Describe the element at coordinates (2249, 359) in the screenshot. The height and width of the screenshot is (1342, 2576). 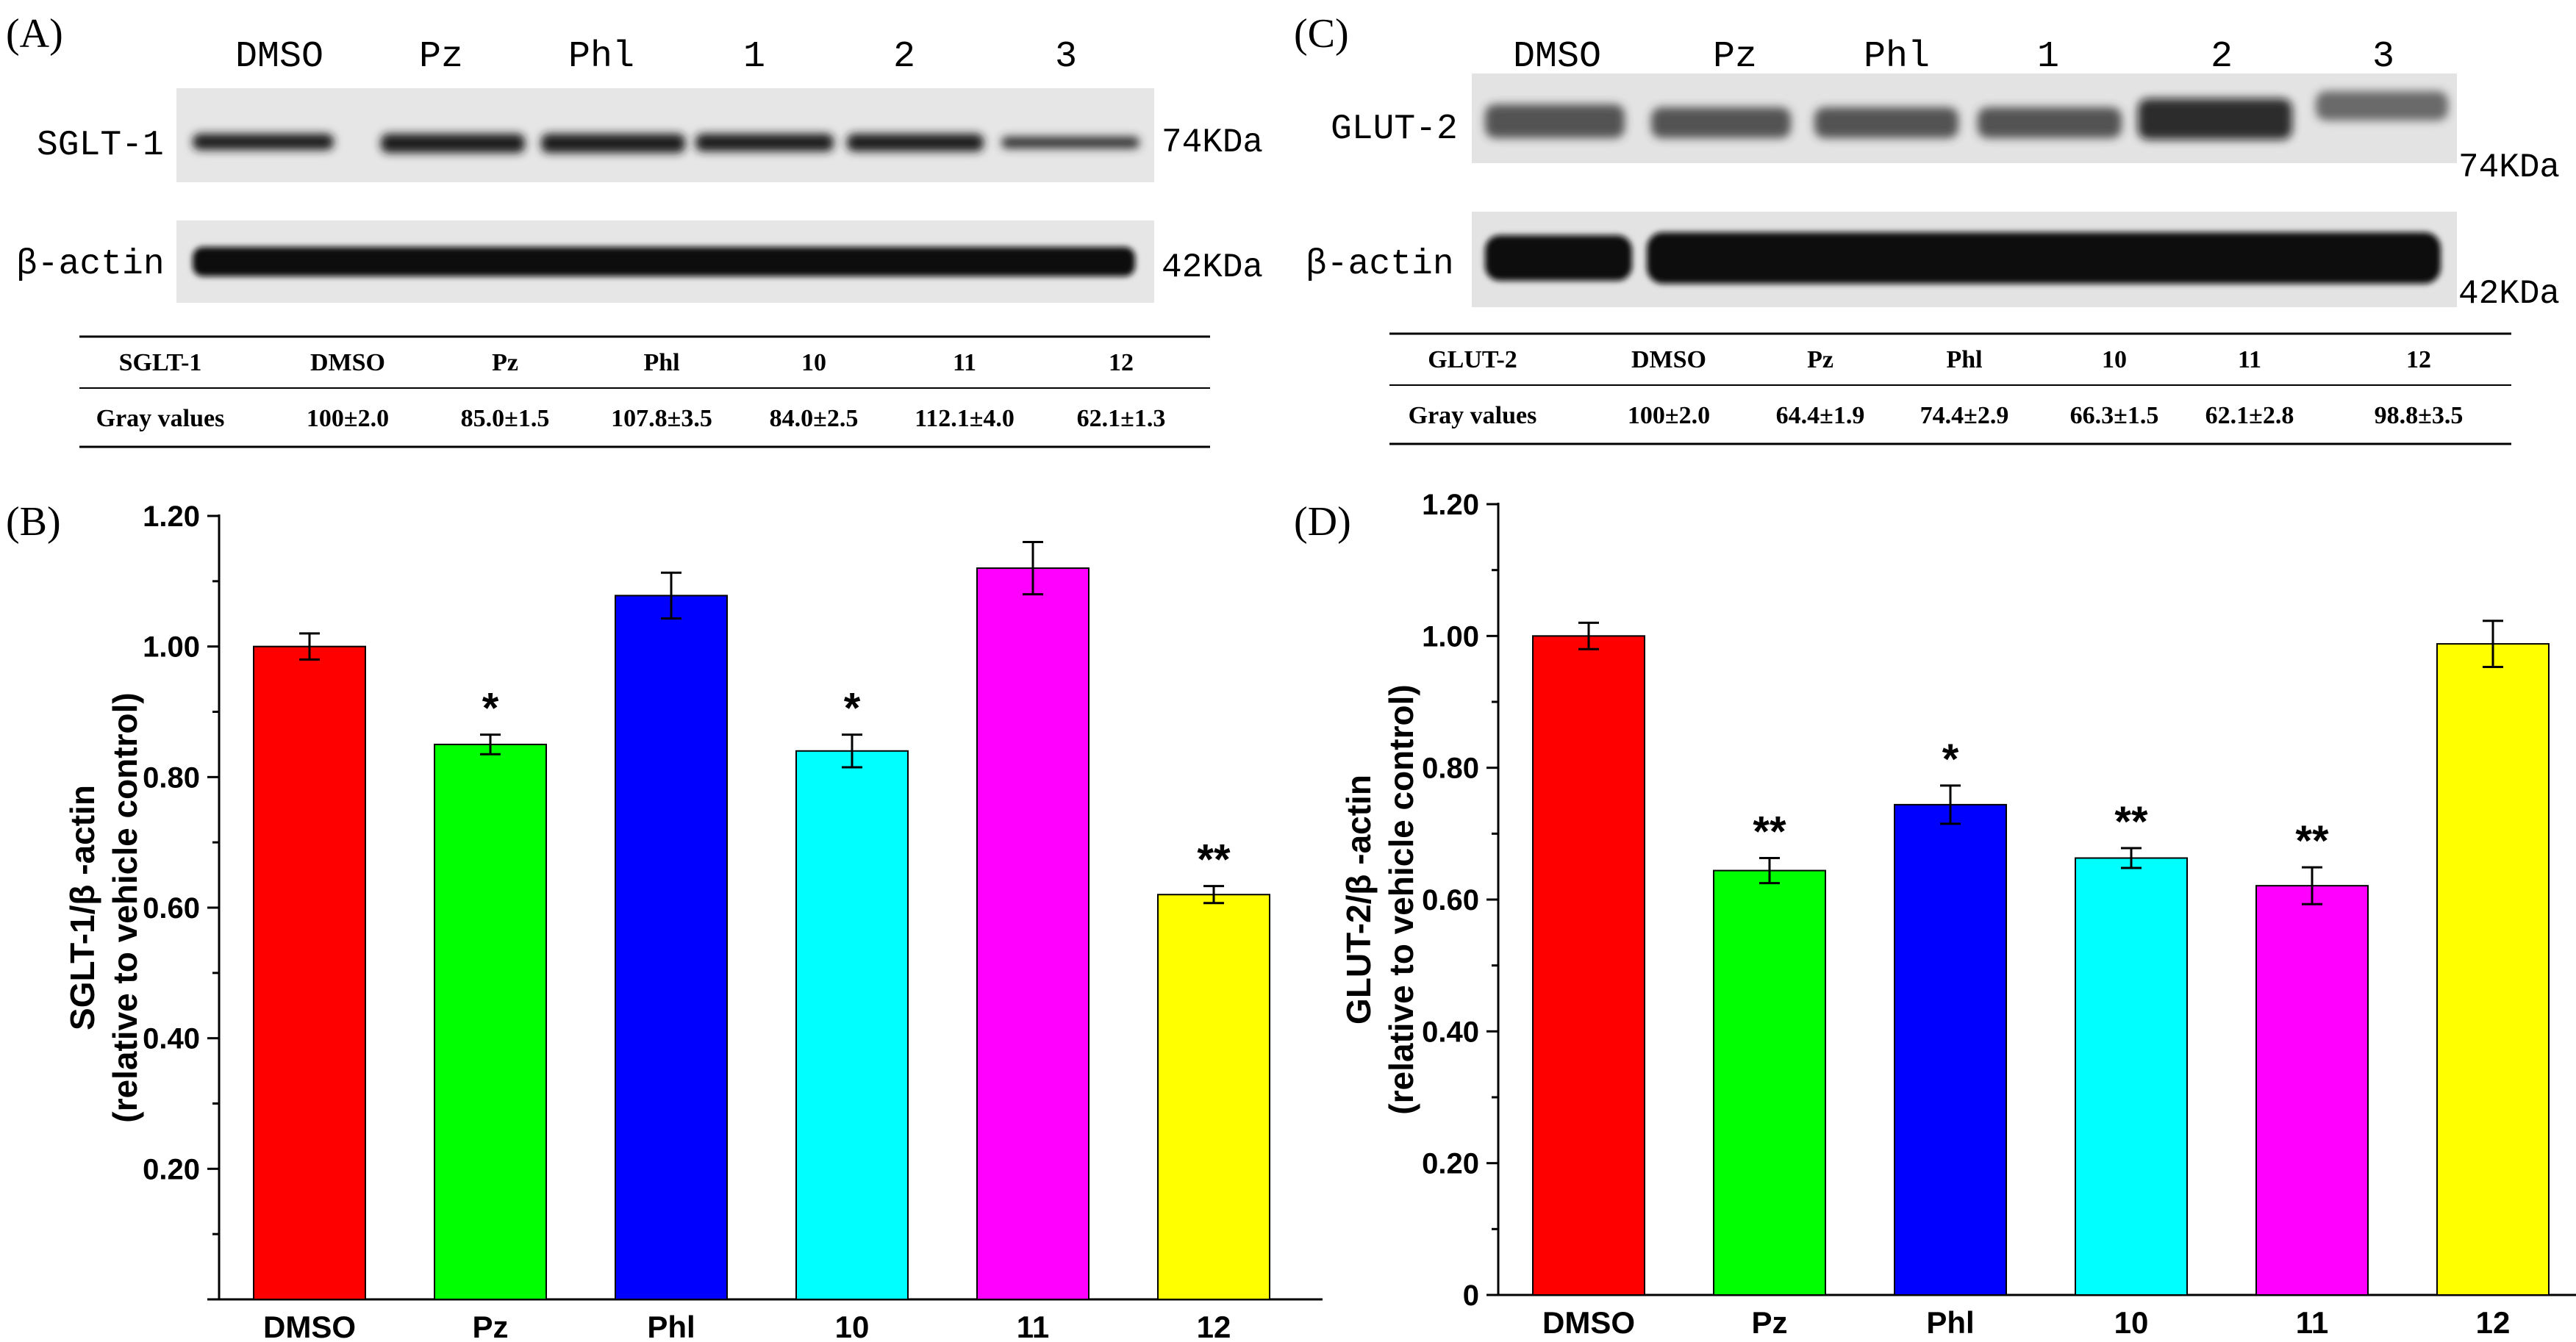
I see `table-header-cell: 11` at that location.